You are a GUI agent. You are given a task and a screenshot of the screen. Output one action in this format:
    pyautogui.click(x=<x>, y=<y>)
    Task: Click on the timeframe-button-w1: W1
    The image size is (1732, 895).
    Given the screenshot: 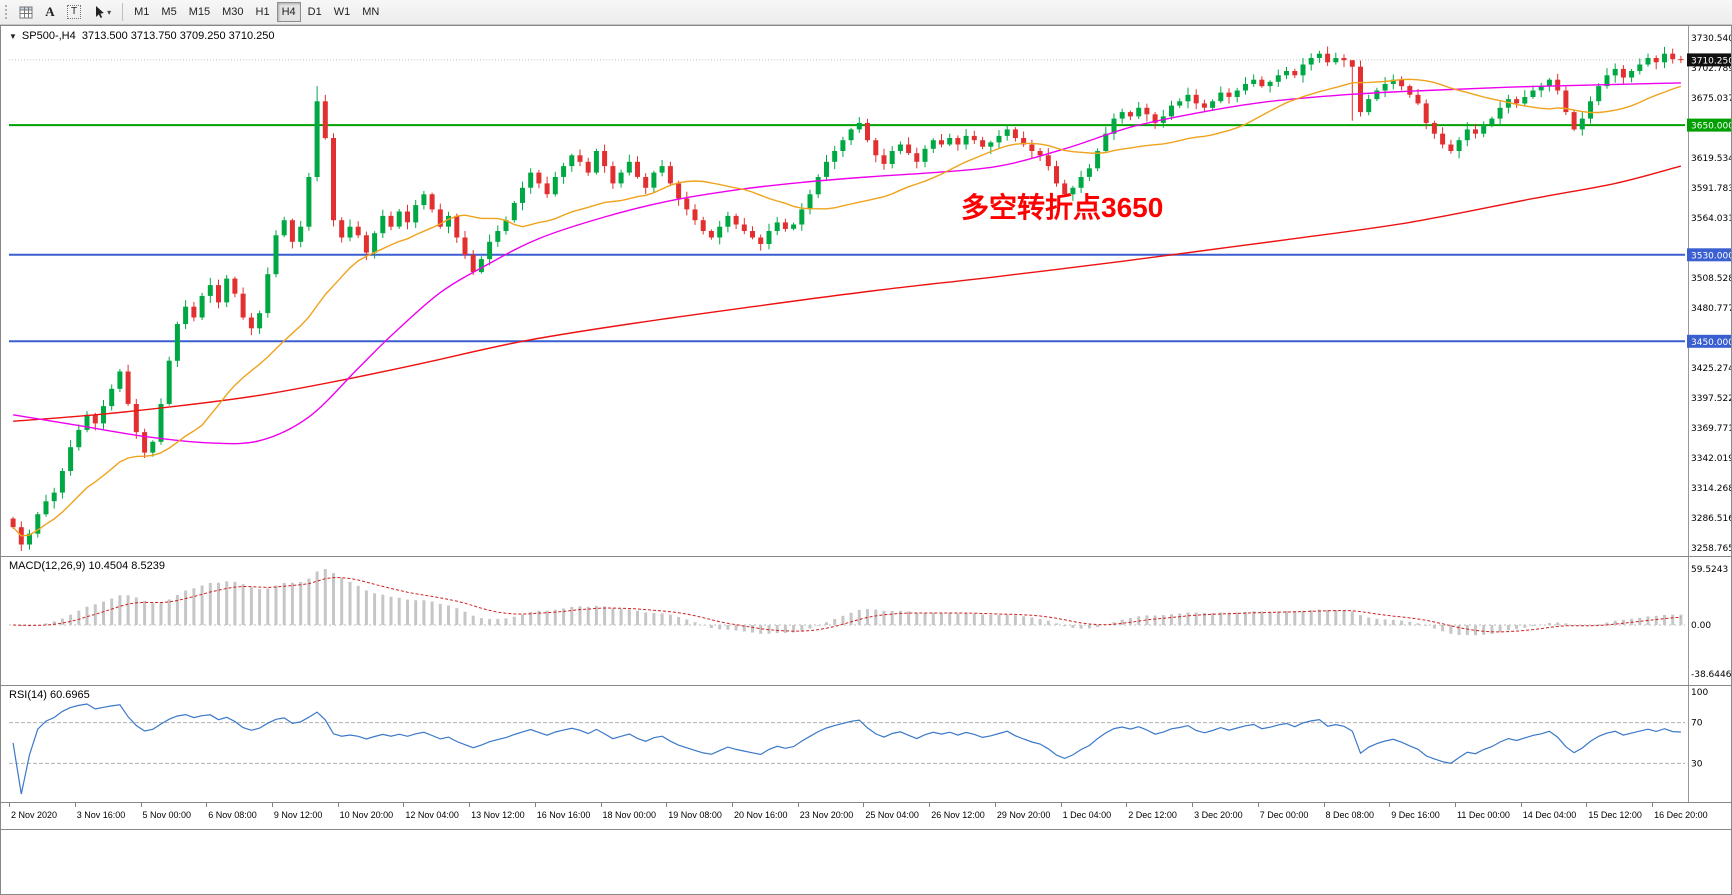 What is the action you would take?
    pyautogui.click(x=342, y=12)
    